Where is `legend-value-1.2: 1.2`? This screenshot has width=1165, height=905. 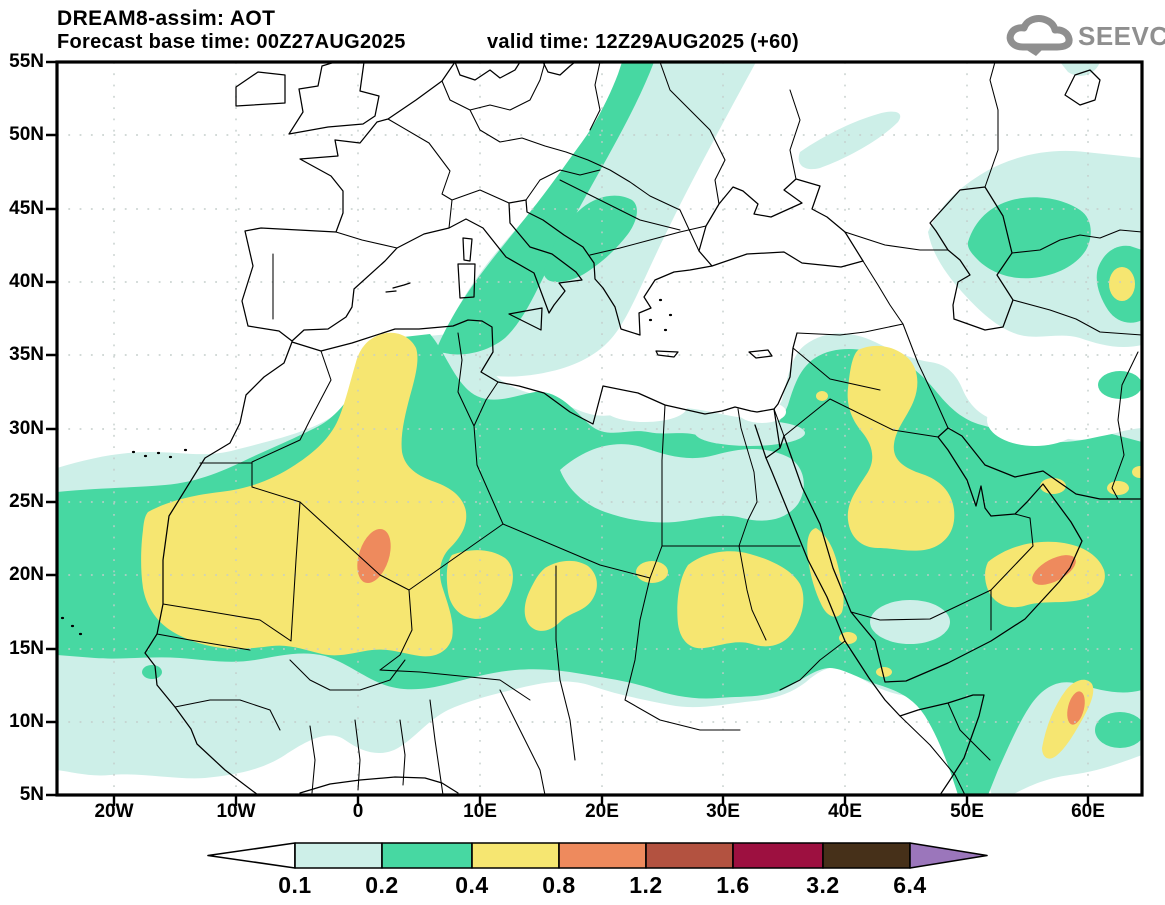
legend-value-1.2: 1.2 is located at coordinates (646, 885).